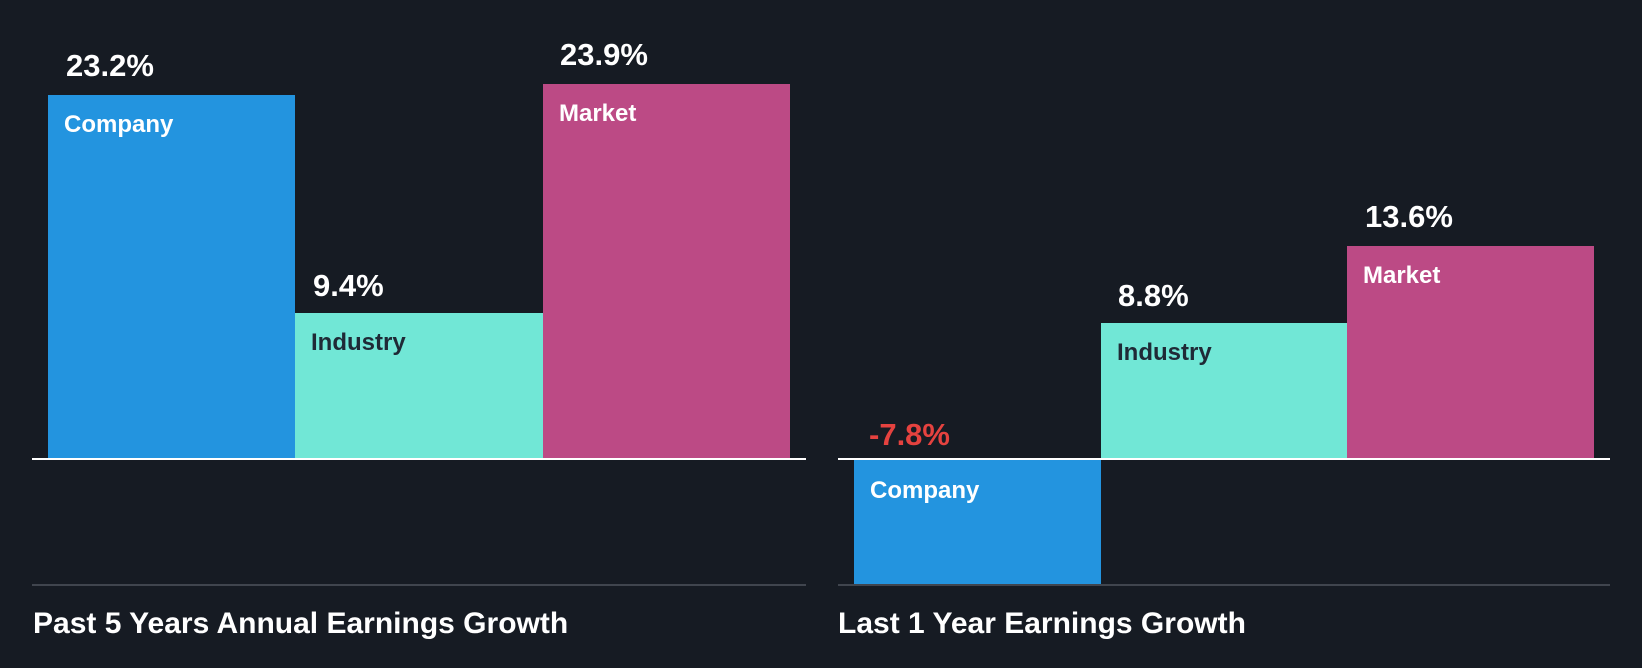 This screenshot has height=668, width=1642. What do you see at coordinates (1042, 623) in the screenshot?
I see `chart-title: Last 1 Year Earnings Growth` at bounding box center [1042, 623].